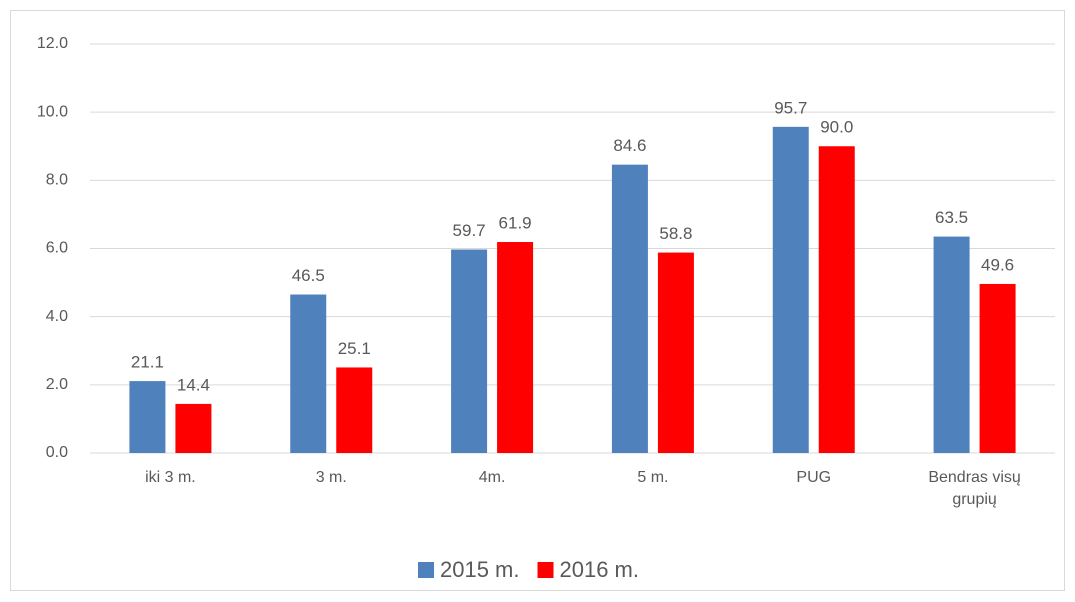  Describe the element at coordinates (57, 248) in the screenshot. I see `y-tick-label: 6.0` at that location.